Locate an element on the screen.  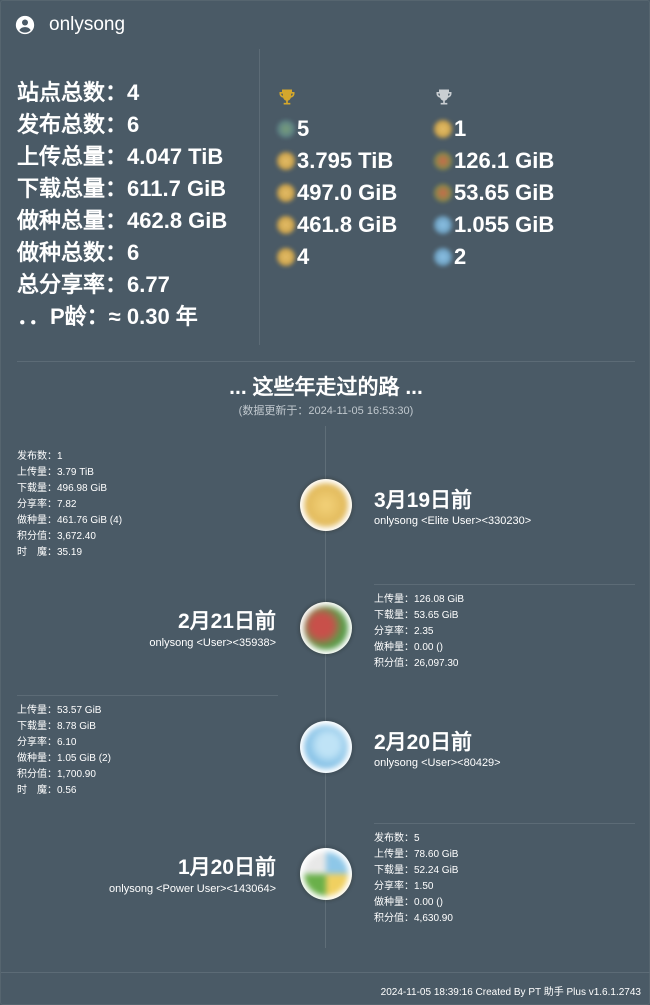
user-header: onlysong is located at coordinates (70, 25).